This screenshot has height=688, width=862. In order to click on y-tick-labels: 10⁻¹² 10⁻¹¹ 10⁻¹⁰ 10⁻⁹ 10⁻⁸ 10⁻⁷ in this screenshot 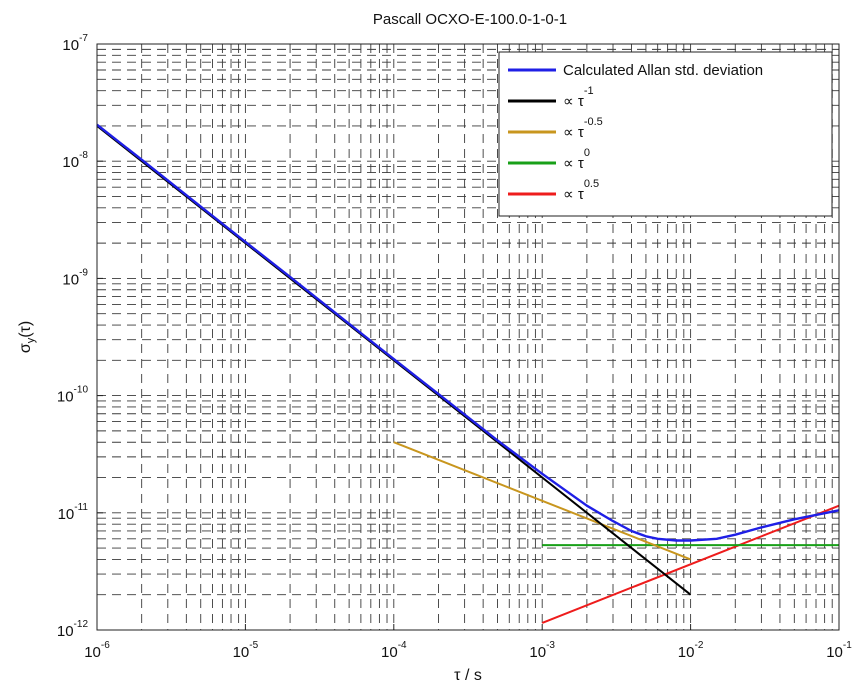, I will do `click(80, 336)`.